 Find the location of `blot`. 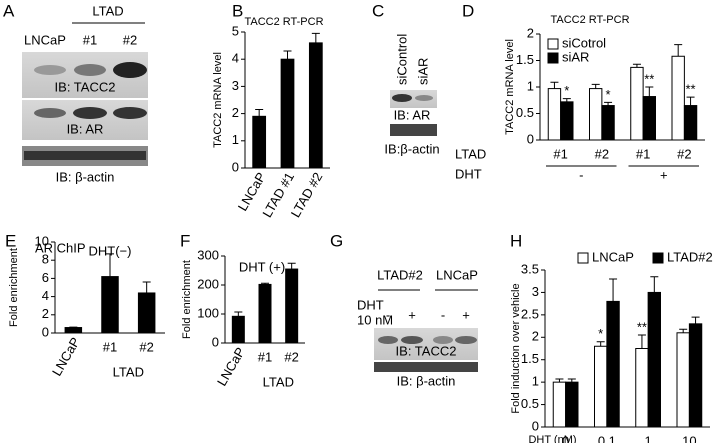

blot is located at coordinates (85, 120).